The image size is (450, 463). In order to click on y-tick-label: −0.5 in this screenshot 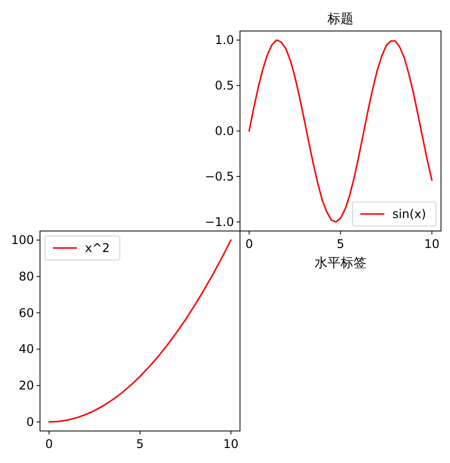, I will do `click(219, 176)`.